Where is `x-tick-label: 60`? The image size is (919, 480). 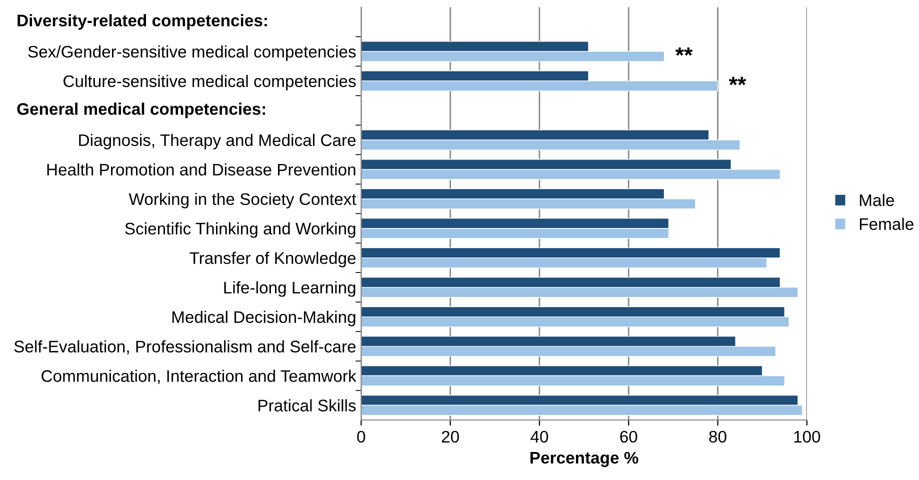
x-tick-label: 60 is located at coordinates (629, 436).